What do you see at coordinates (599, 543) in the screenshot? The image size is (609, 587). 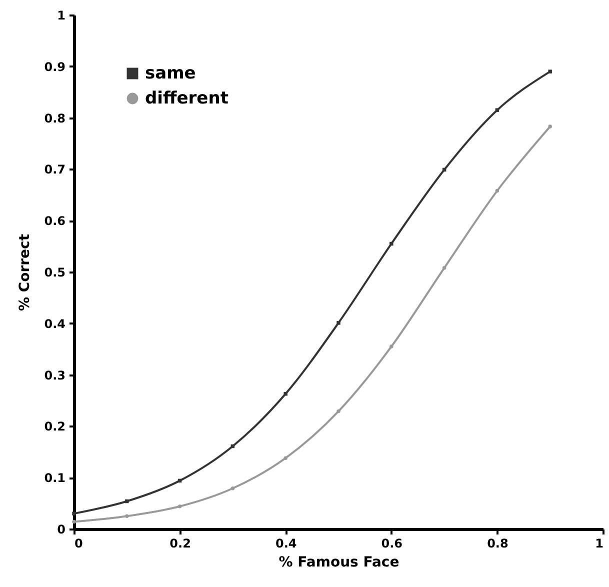 I see `x-tick-label: 1` at bounding box center [599, 543].